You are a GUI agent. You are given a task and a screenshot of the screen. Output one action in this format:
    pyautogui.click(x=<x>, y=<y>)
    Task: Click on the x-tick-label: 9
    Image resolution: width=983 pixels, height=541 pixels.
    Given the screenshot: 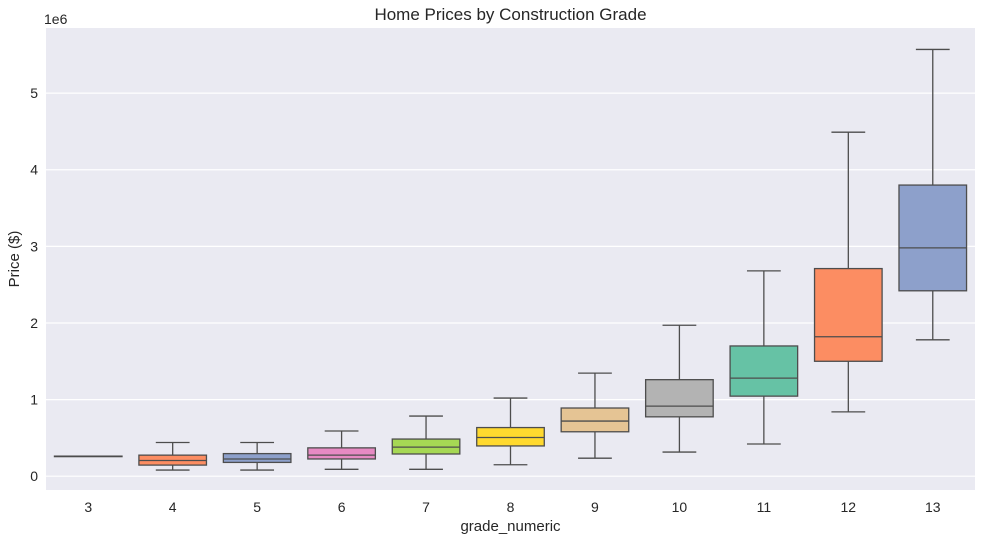 What is the action you would take?
    pyautogui.click(x=595, y=507)
    